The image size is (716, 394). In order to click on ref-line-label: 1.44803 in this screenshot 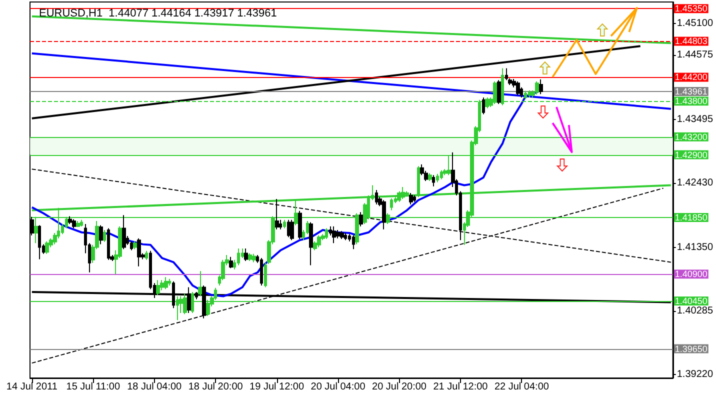, I will do `click(691, 41)`.